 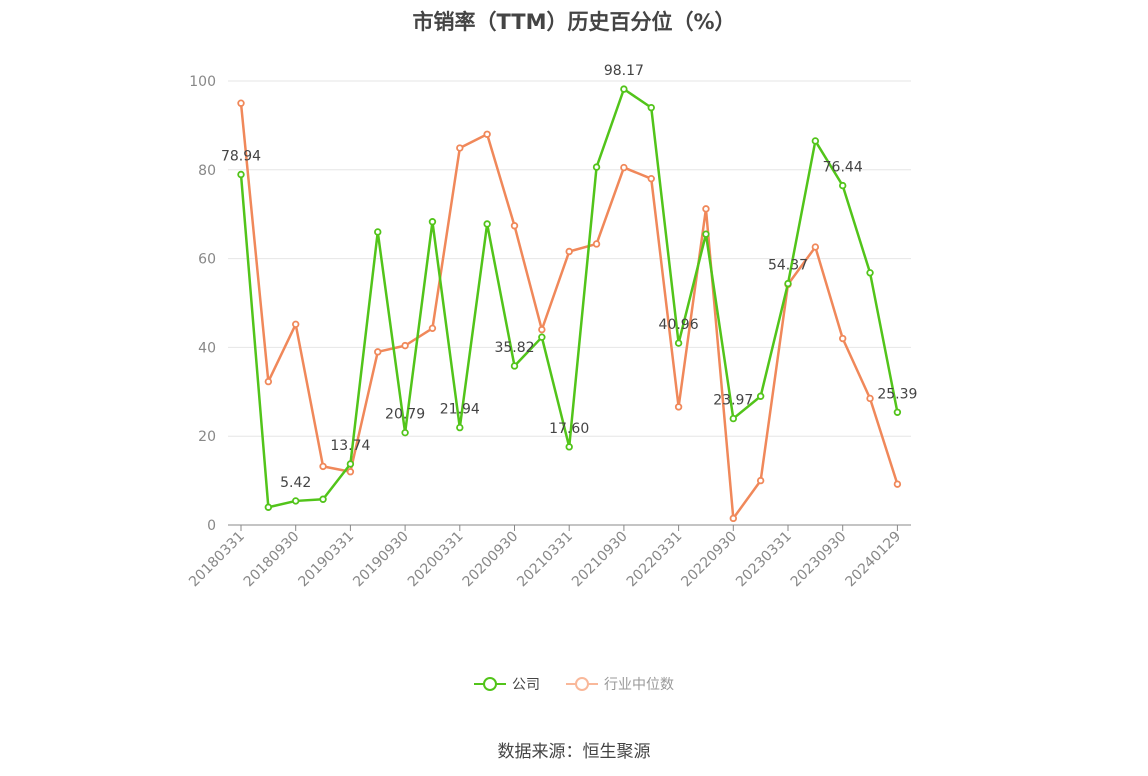 I want to click on x-tick-label: 20200930, so click(x=491, y=560).